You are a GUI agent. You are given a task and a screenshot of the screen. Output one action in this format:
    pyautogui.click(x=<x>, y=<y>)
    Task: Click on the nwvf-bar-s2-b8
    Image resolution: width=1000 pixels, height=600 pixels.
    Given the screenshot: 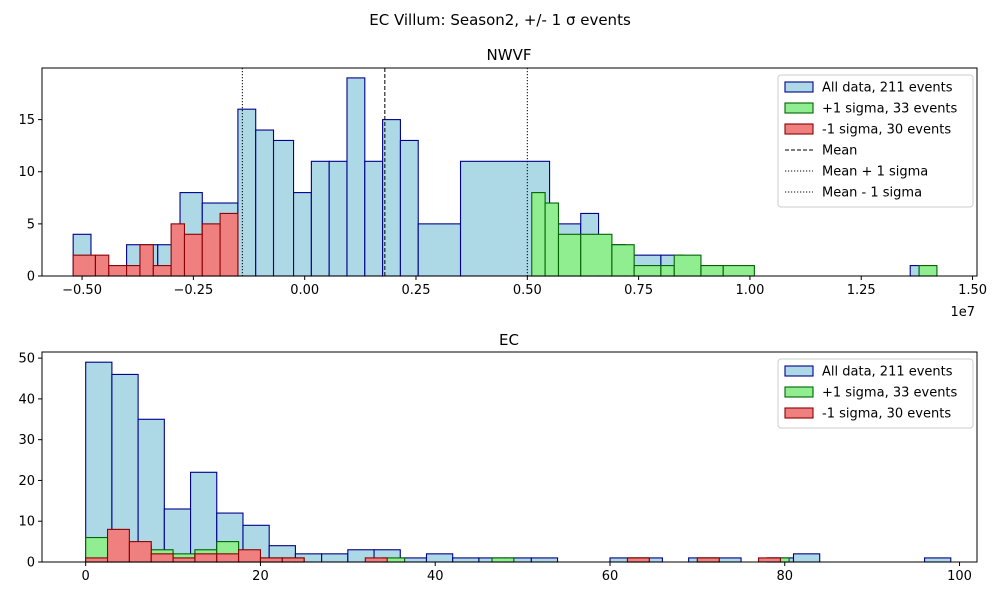 What is the action you would take?
    pyautogui.click(x=211, y=250)
    